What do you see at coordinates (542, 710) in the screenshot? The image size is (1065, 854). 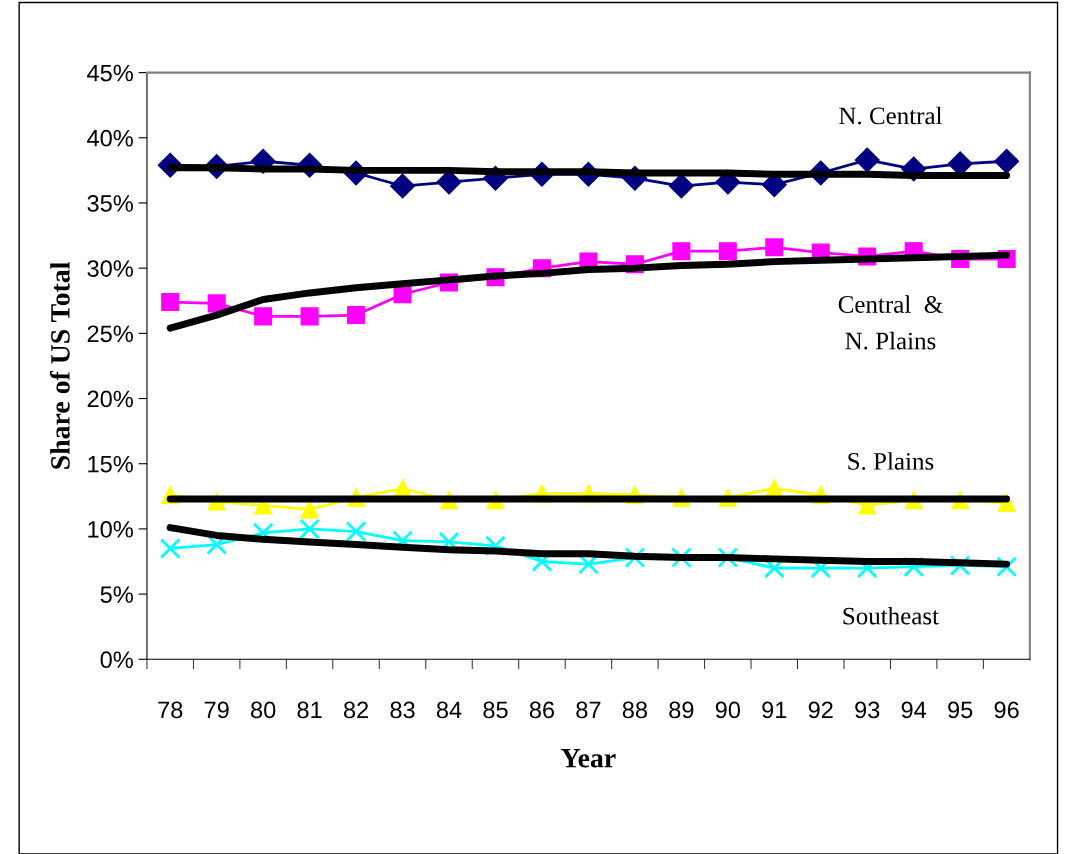 I see `x-tick-label: 86` at bounding box center [542, 710].